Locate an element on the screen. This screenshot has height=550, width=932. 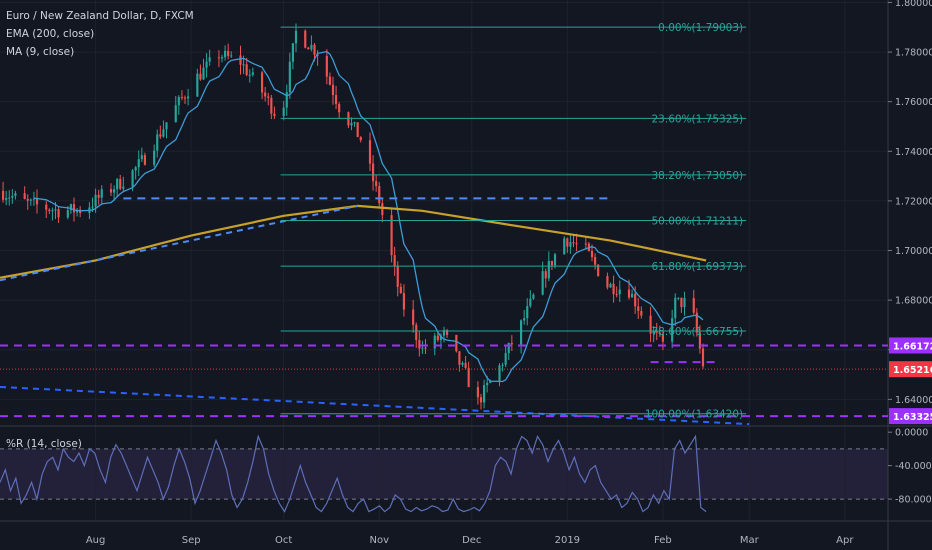
indicator-tick-label: 0.0000 is located at coordinates (911, 433).